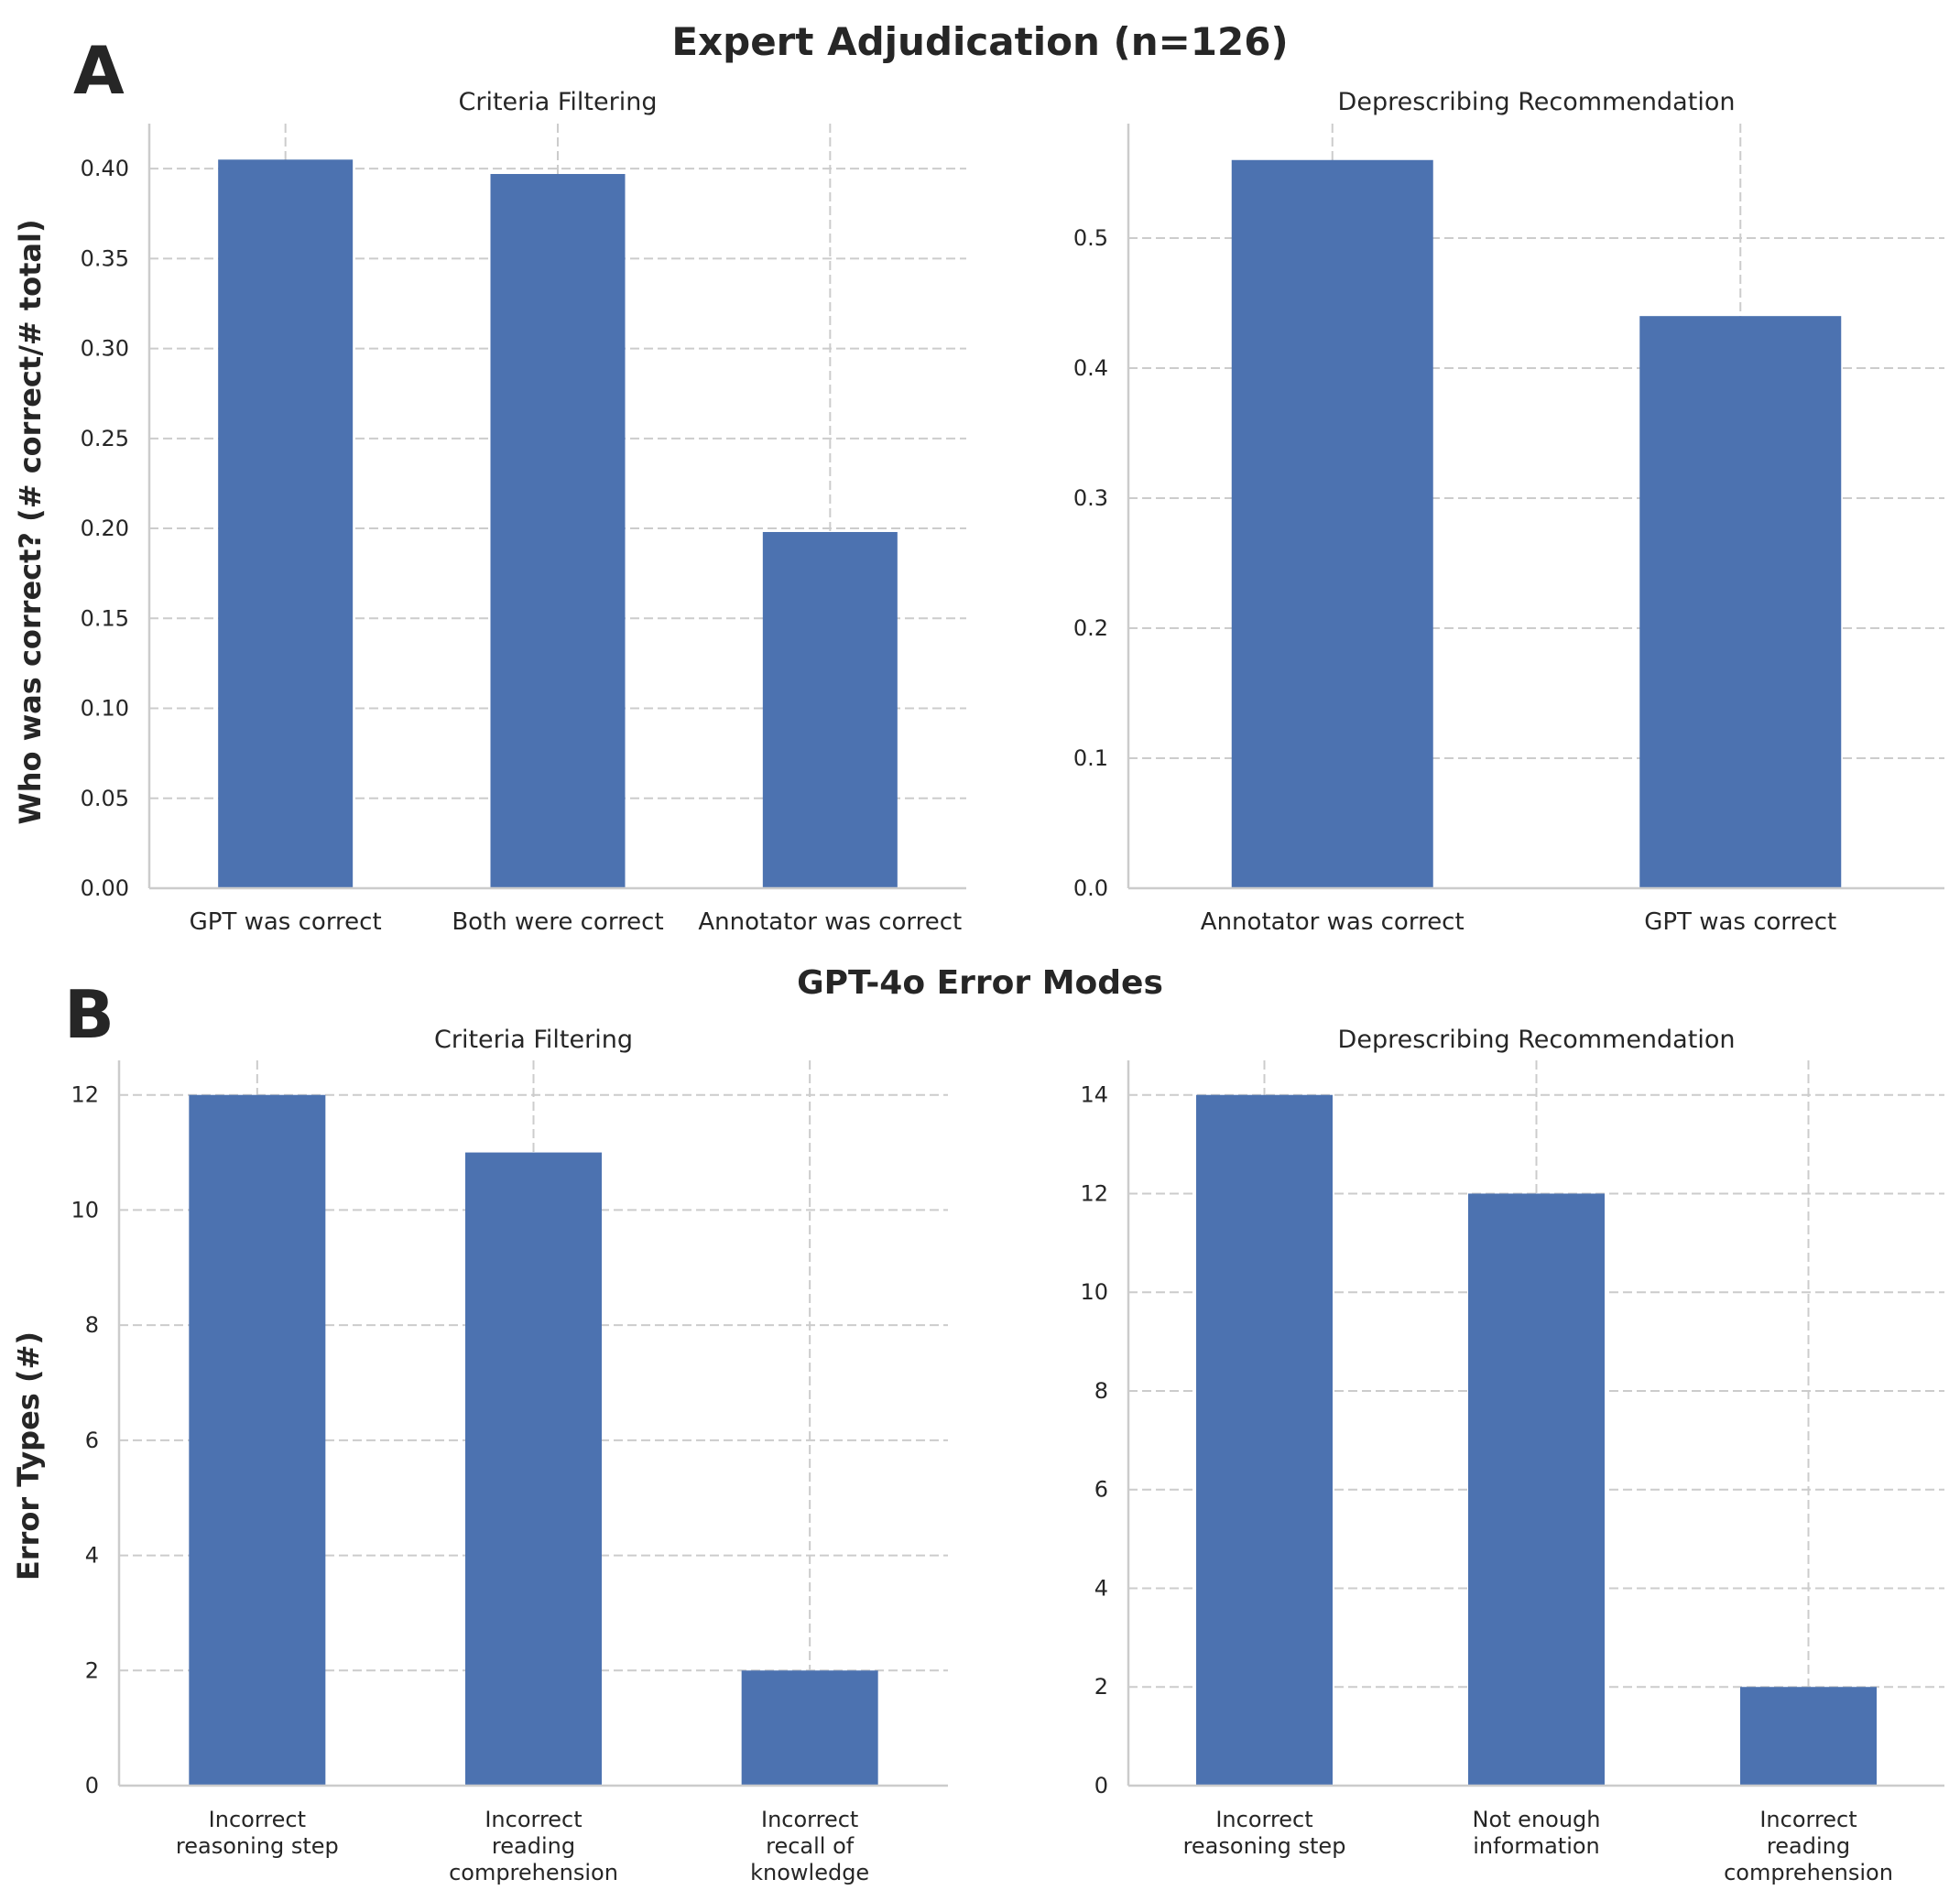  What do you see at coordinates (105, 258) in the screenshot?
I see `y-tick-label: 0.35` at bounding box center [105, 258].